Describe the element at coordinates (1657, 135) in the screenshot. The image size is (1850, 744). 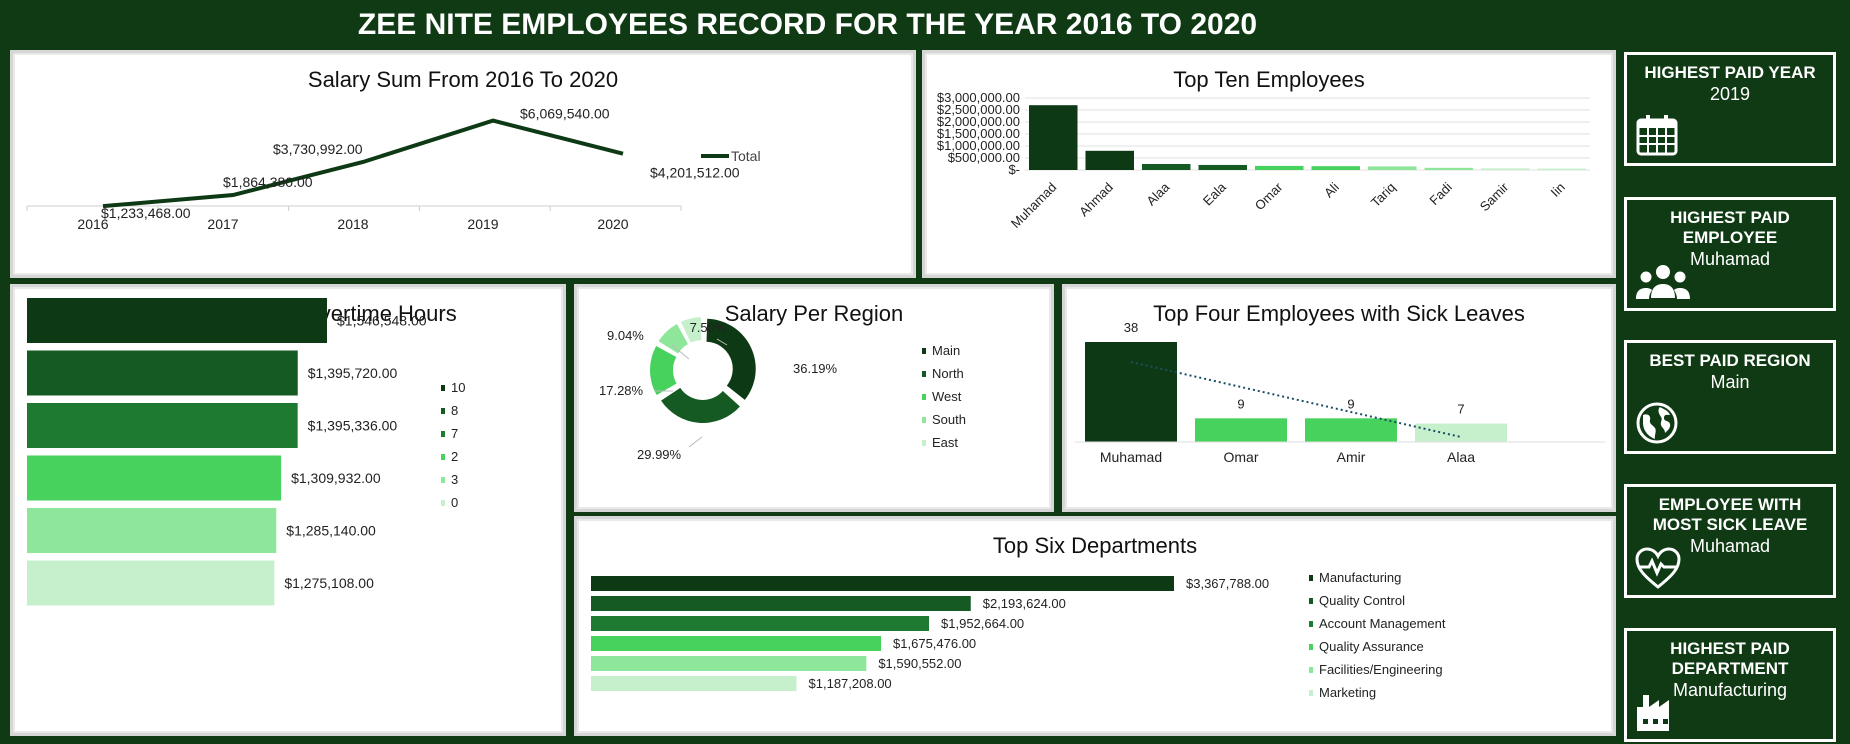
I see `calendar-icon` at that location.